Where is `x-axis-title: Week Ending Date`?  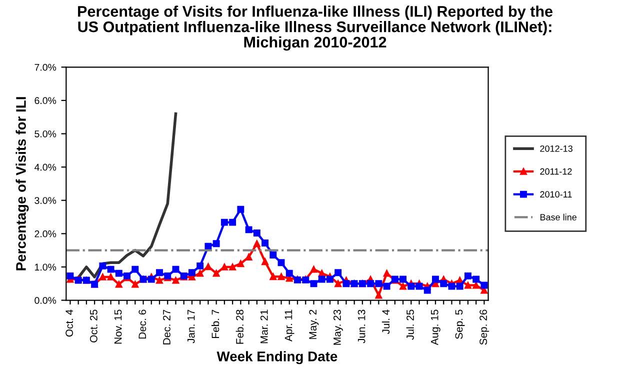
x-axis-title: Week Ending Date is located at coordinates (277, 357).